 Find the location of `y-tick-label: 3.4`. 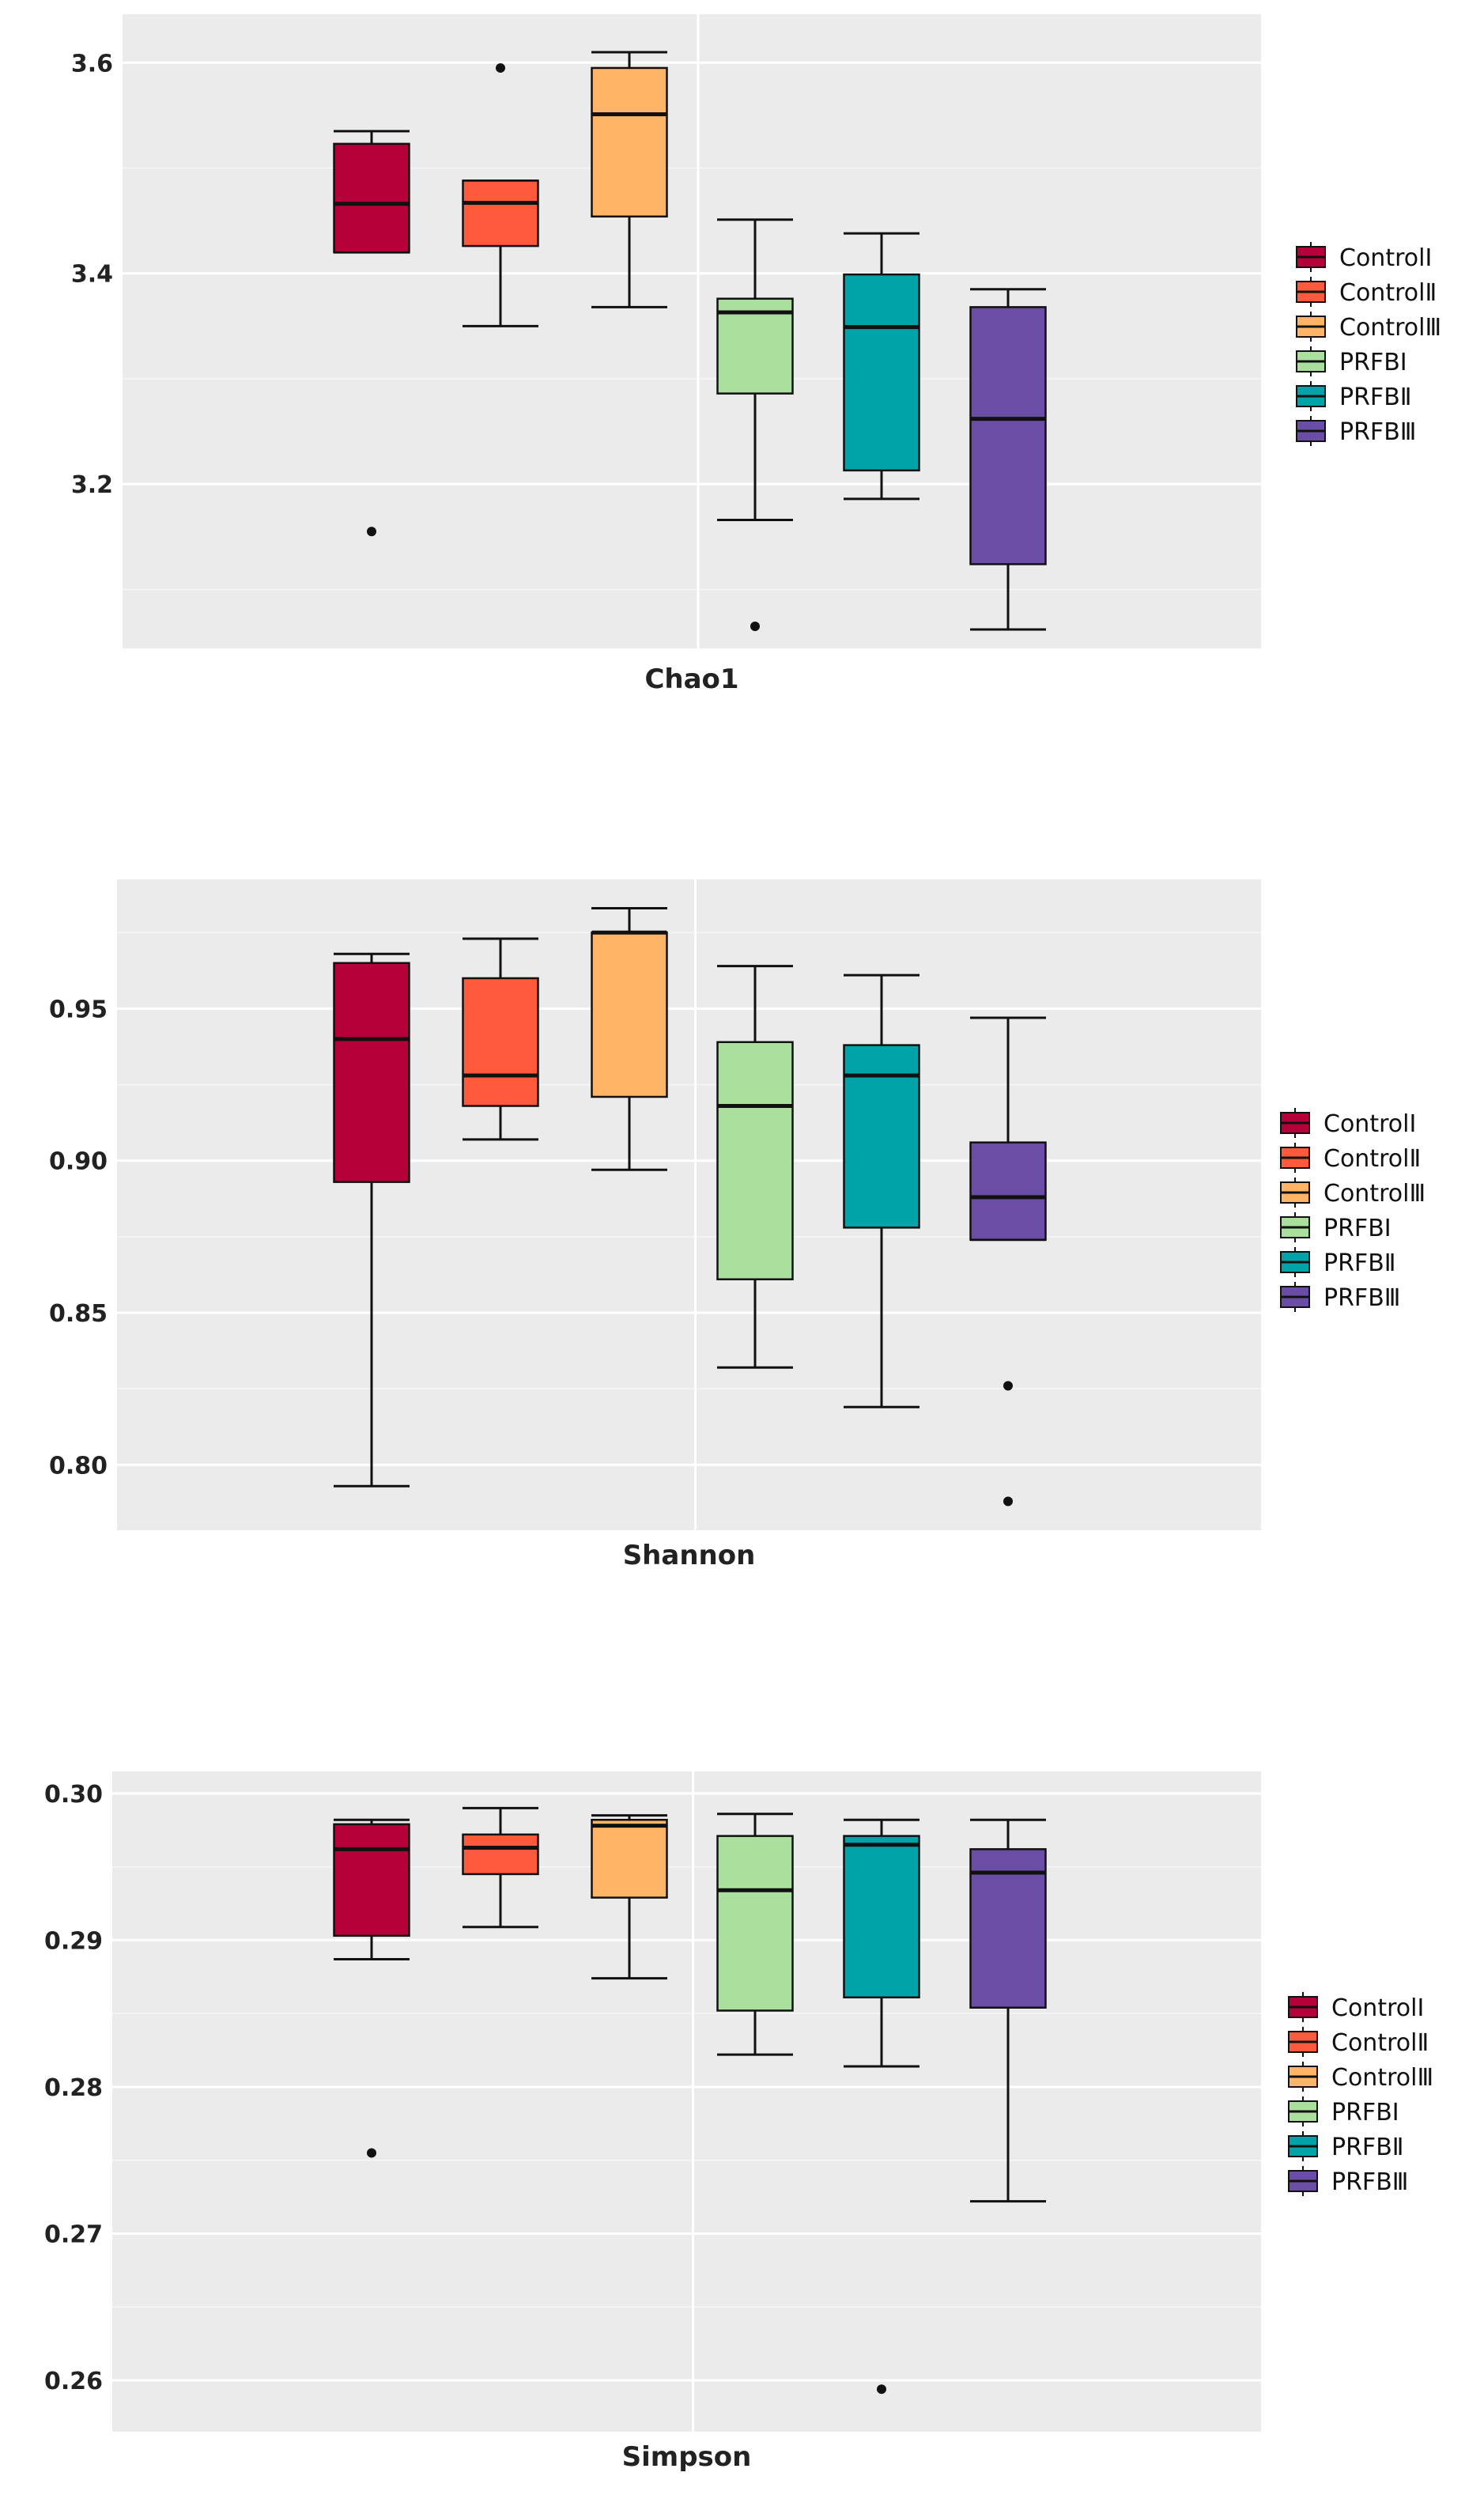

y-tick-label: 3.4 is located at coordinates (92, 275).